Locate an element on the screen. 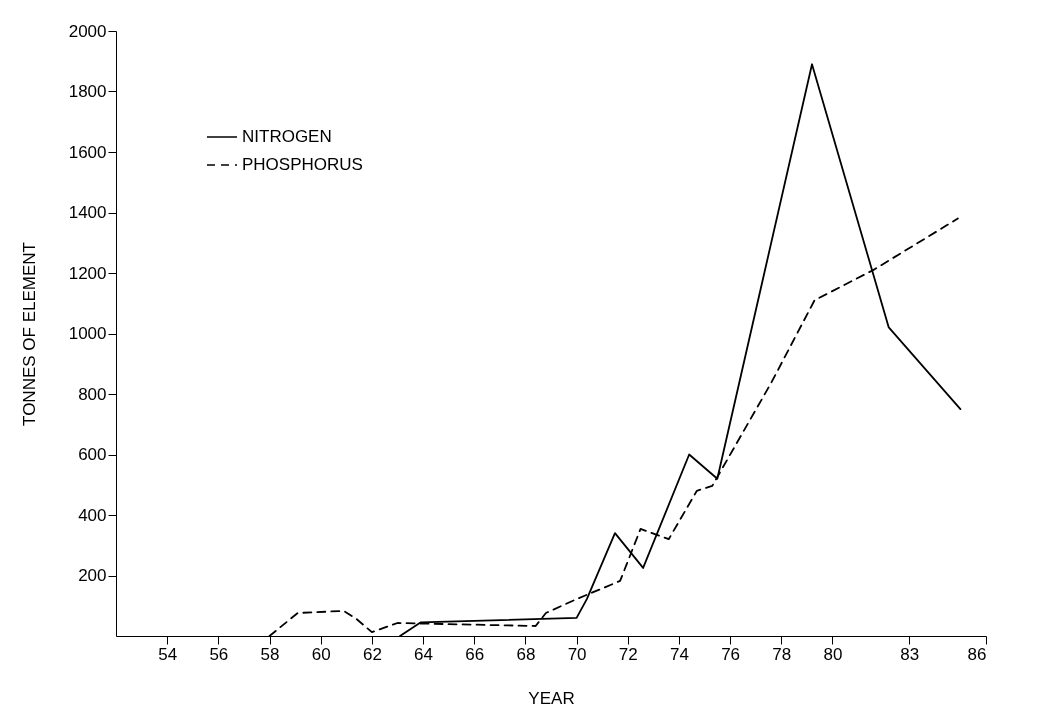 This screenshot has height=712, width=1057. x-tick-label: 70 is located at coordinates (577, 654).